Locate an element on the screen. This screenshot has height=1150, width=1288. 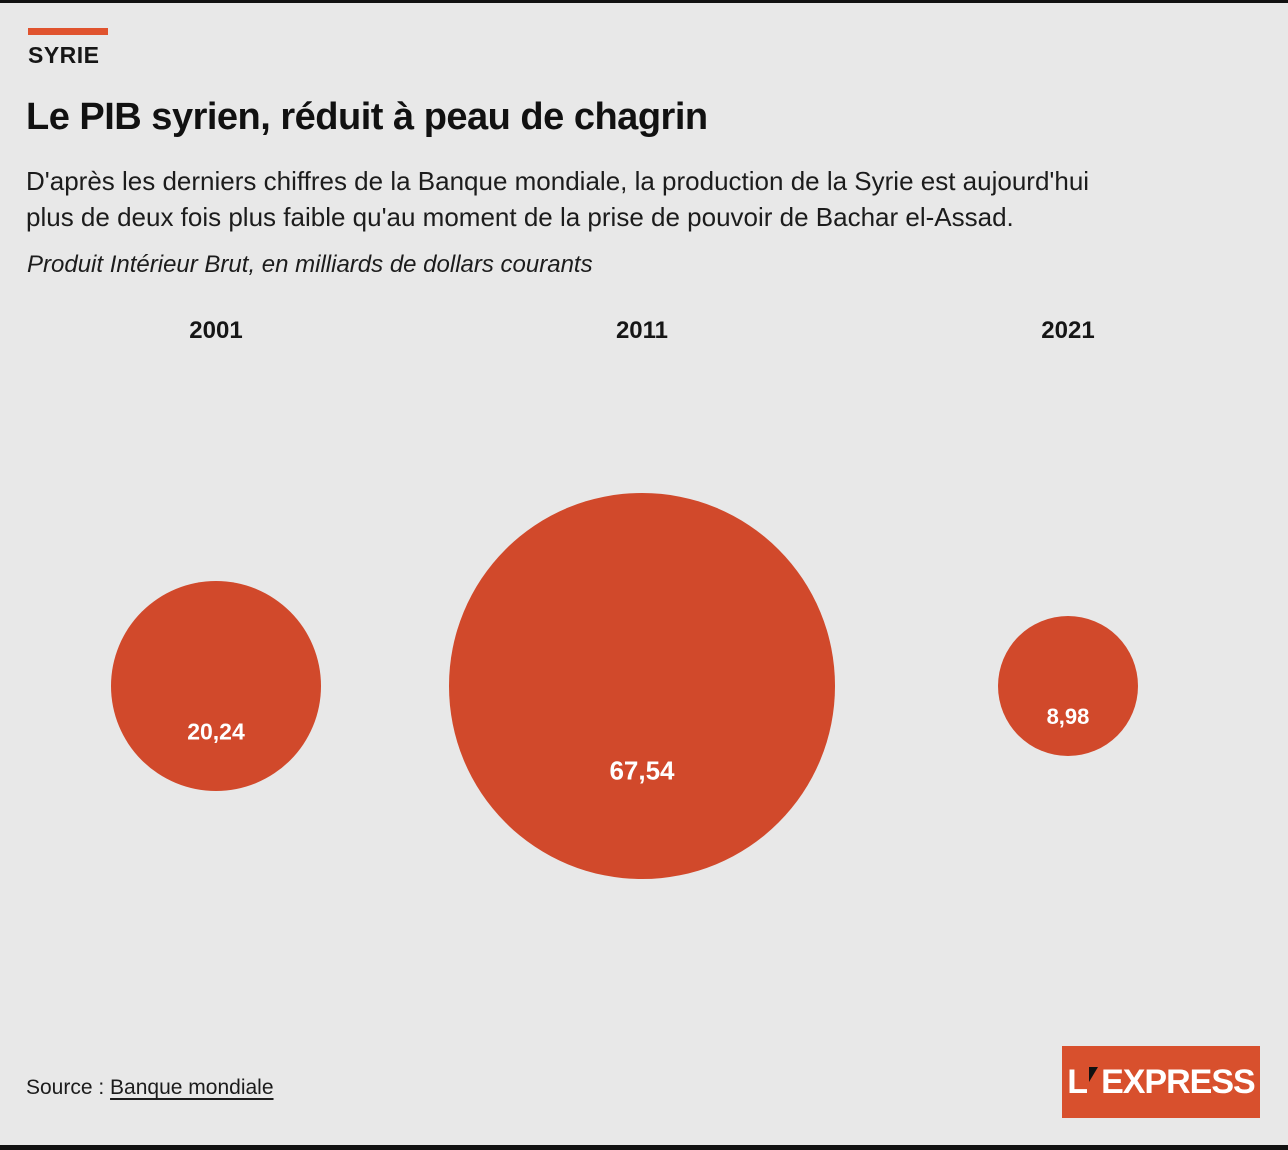
year-label-2021: 2021 is located at coordinates (1068, 330).